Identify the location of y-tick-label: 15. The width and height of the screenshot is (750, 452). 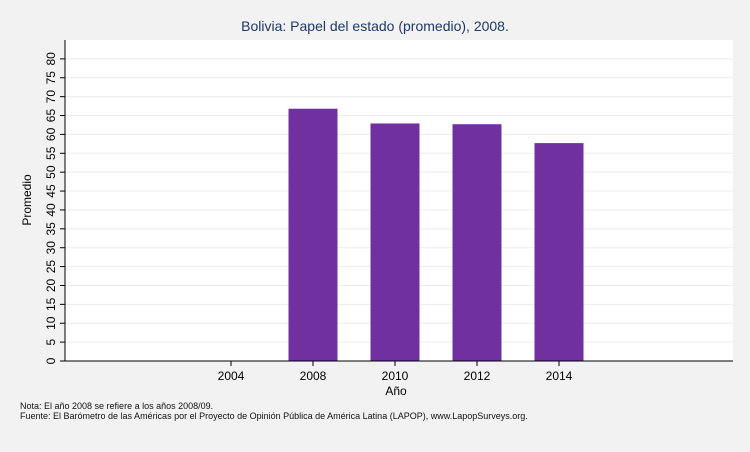
(51, 304).